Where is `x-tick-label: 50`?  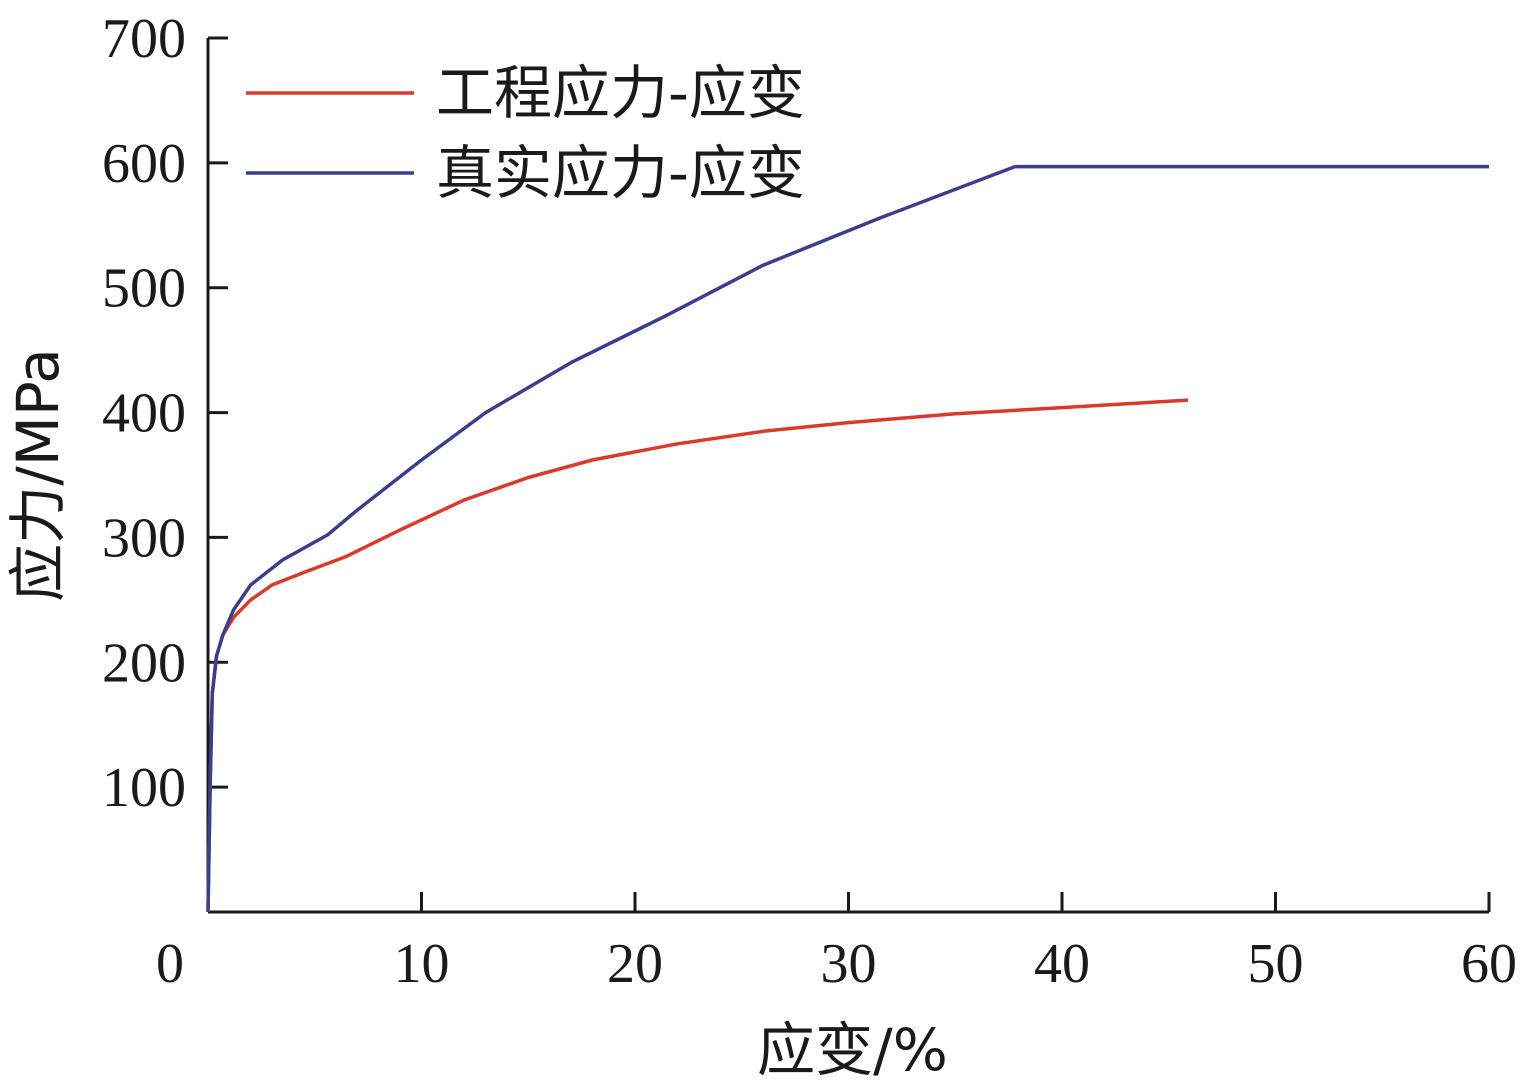
x-tick-label: 50 is located at coordinates (1276, 964).